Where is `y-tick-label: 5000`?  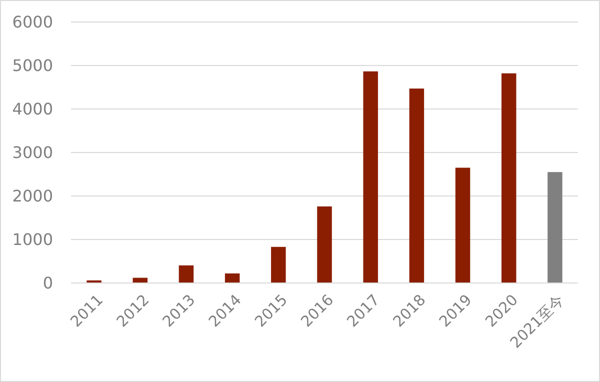 y-tick-label: 5000 is located at coordinates (32, 66).